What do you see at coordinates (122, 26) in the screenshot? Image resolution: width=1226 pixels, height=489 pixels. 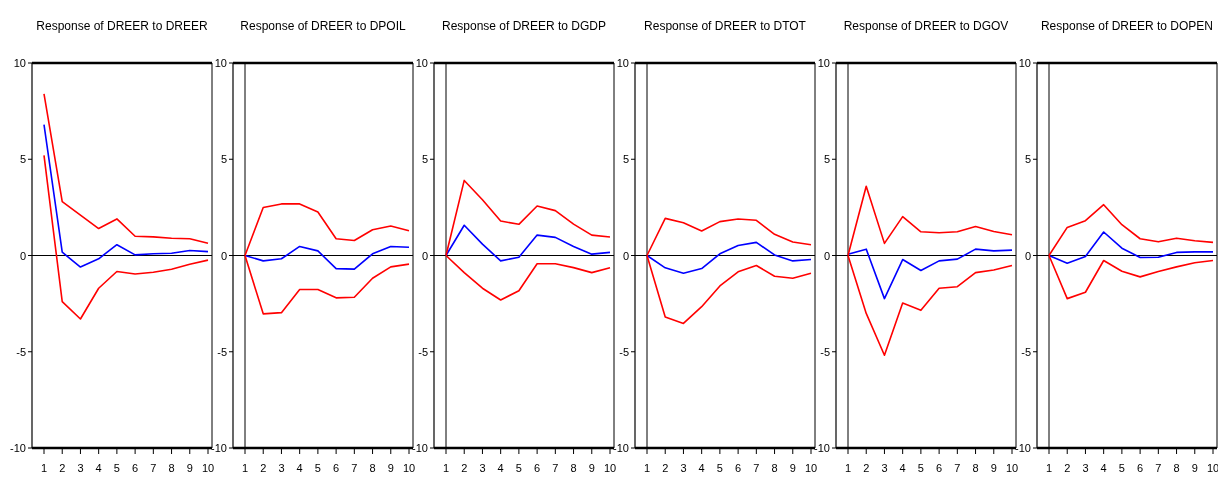 I see `chart-title: Response of DREER to DREER` at bounding box center [122, 26].